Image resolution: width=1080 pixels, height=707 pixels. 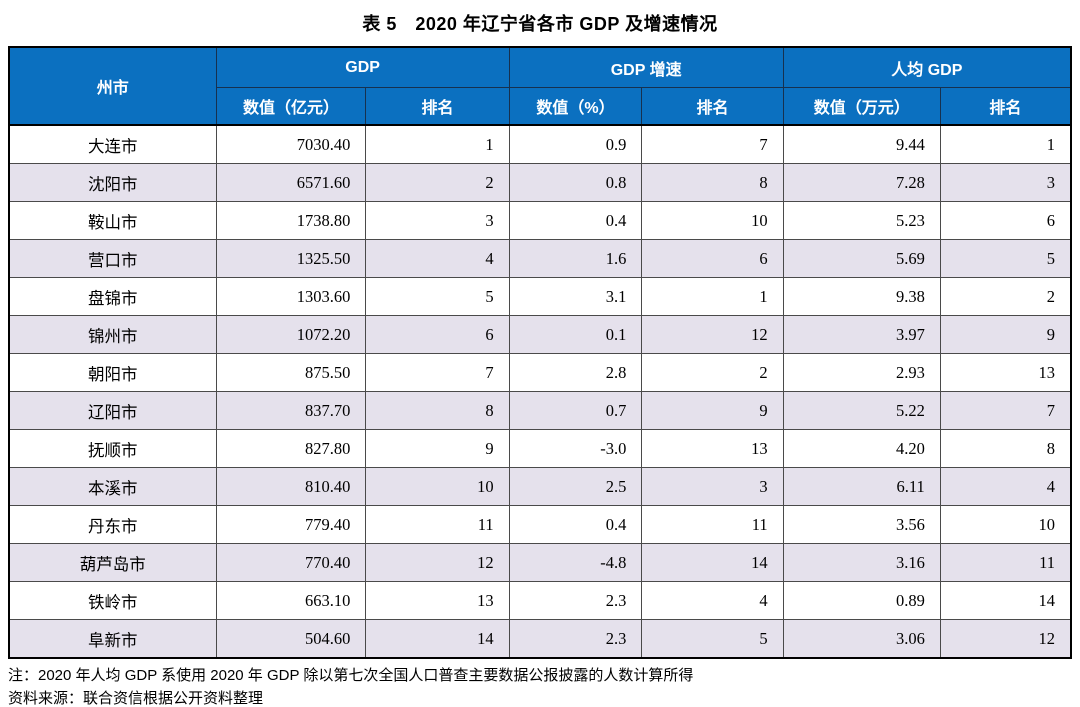 What do you see at coordinates (112, 144) in the screenshot?
I see `city-cell: 大连市` at bounding box center [112, 144].